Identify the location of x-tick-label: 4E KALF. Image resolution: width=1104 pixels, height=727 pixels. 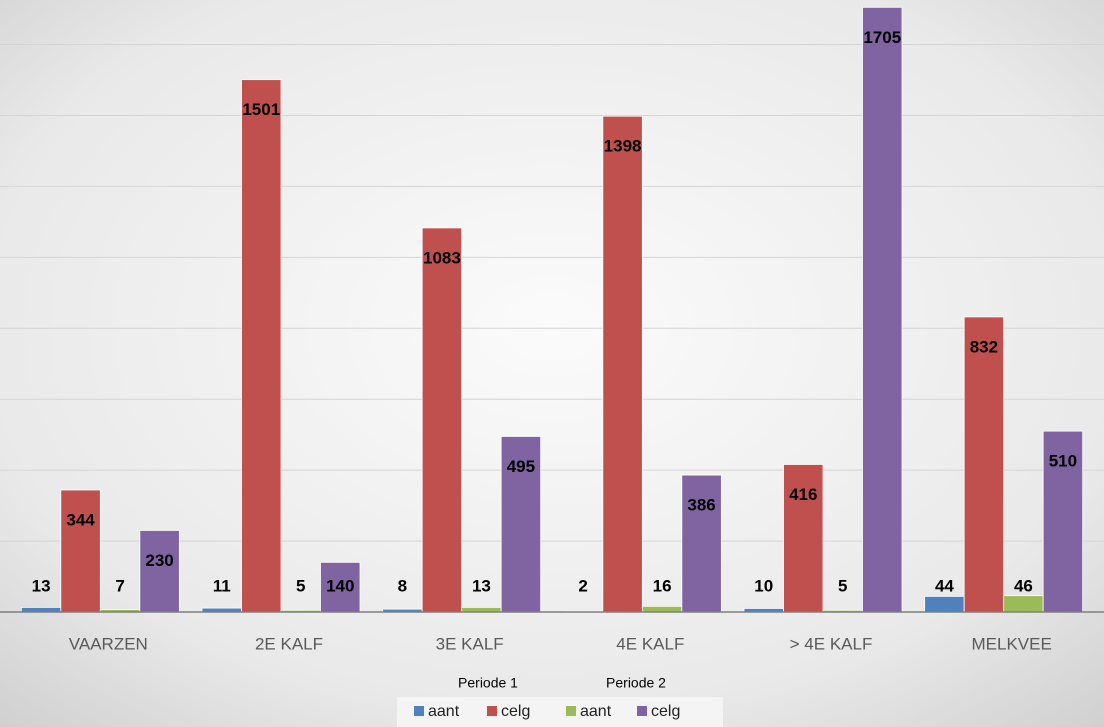
(650, 643).